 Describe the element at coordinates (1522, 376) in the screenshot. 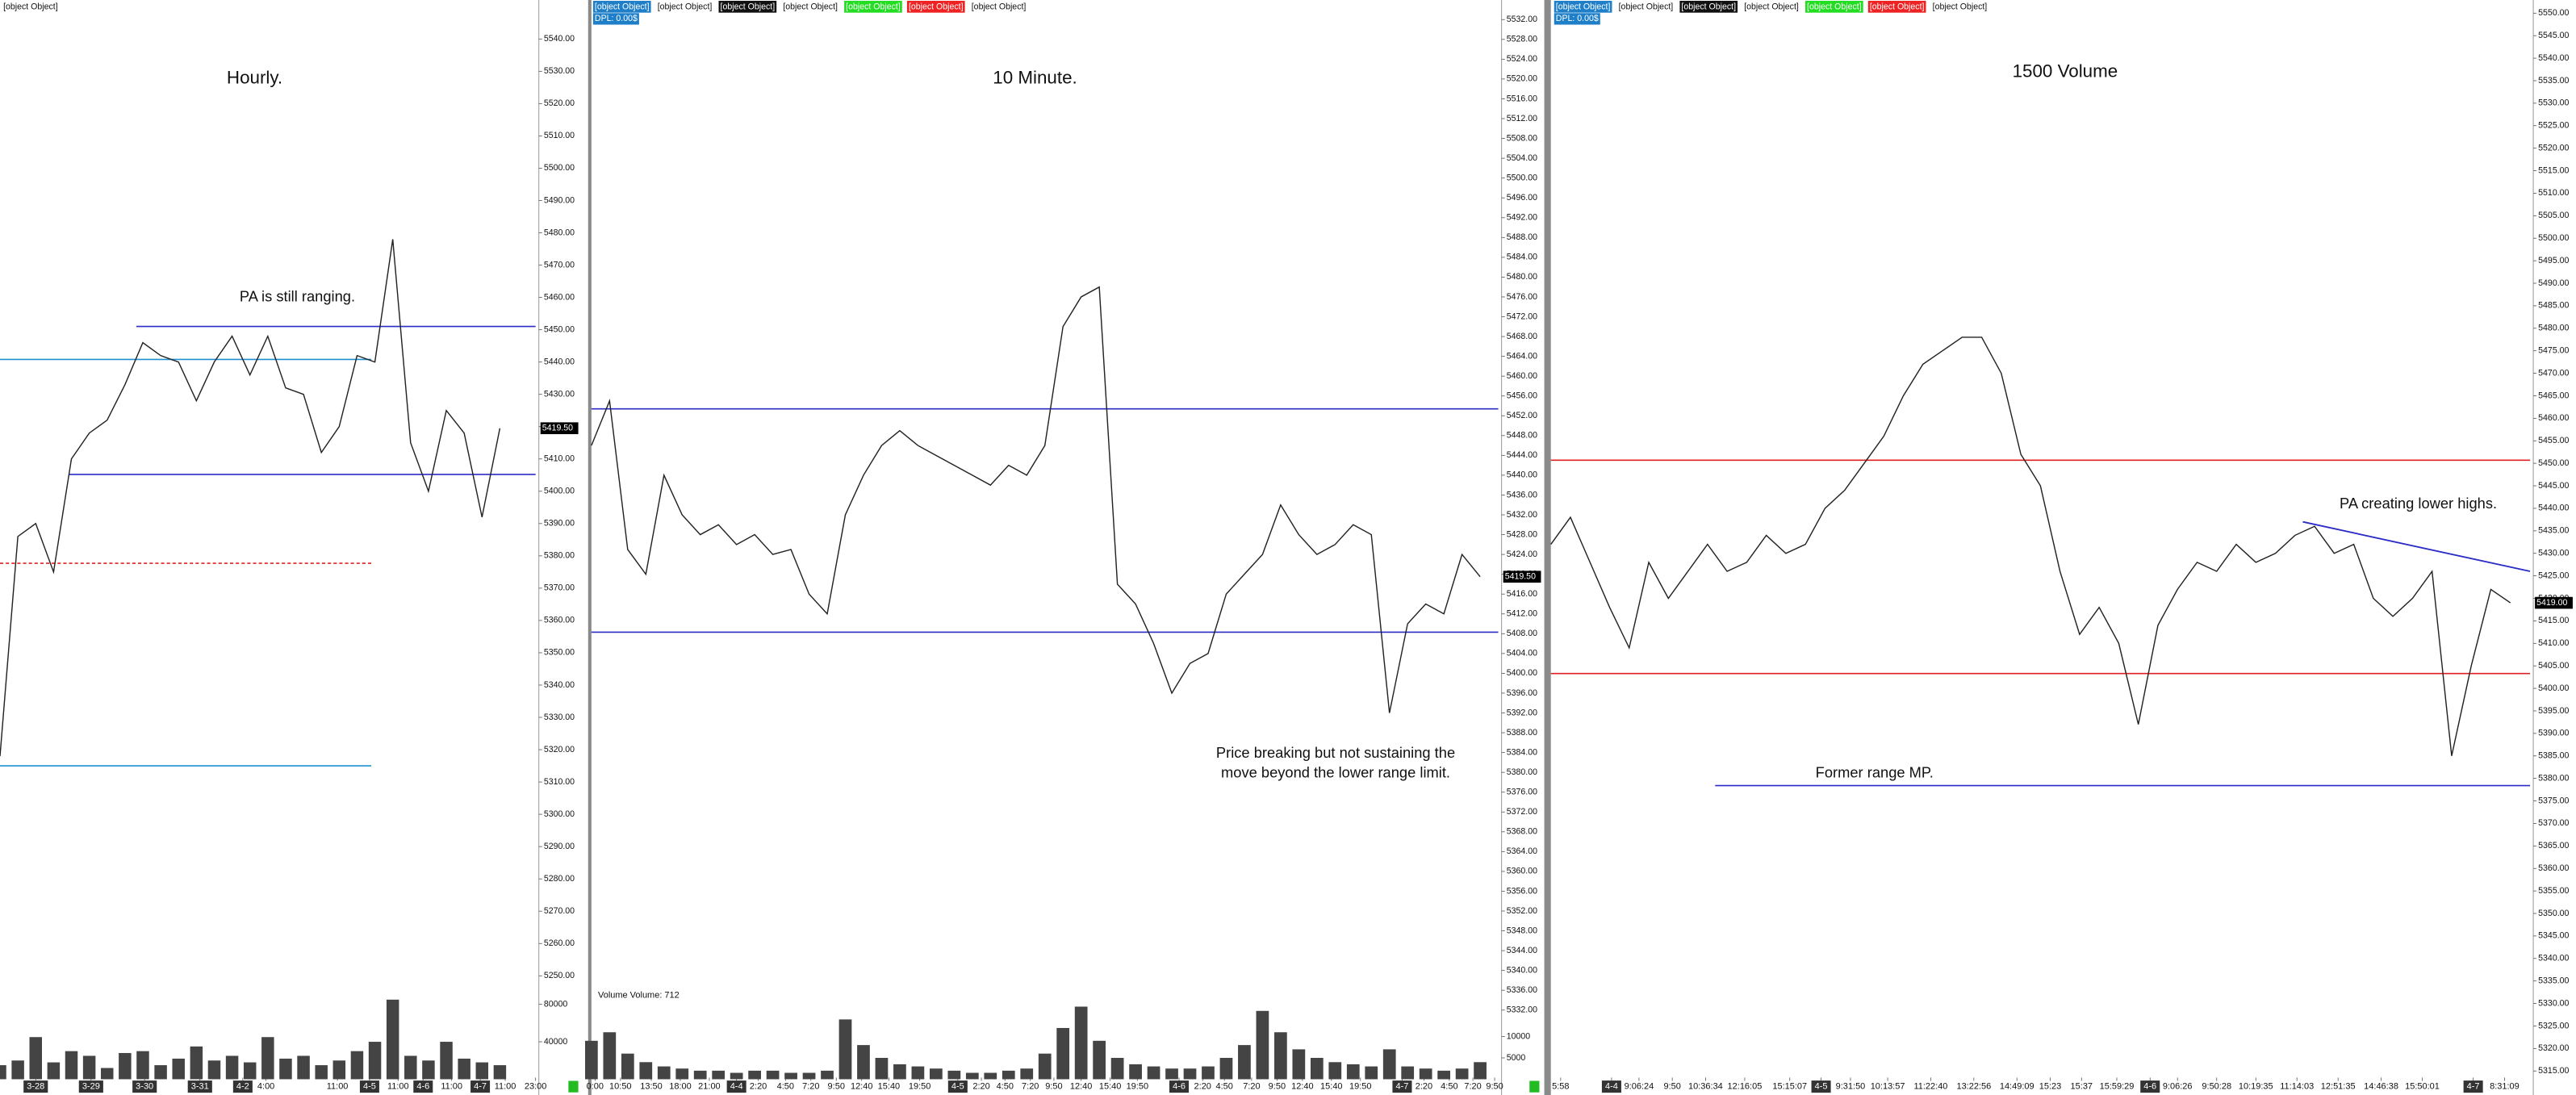

I see `y-tick-label: 5460.00` at that location.